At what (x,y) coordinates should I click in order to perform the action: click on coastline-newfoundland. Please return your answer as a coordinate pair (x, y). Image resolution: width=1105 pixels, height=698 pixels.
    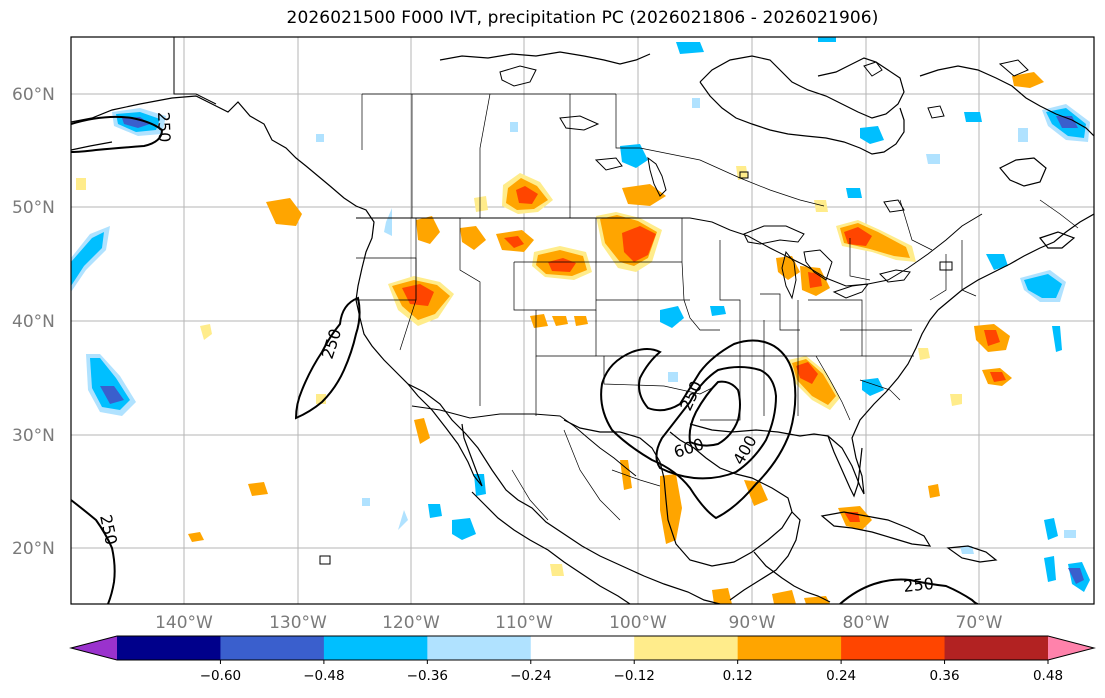
    Looking at the image, I should click on (1023, 172).